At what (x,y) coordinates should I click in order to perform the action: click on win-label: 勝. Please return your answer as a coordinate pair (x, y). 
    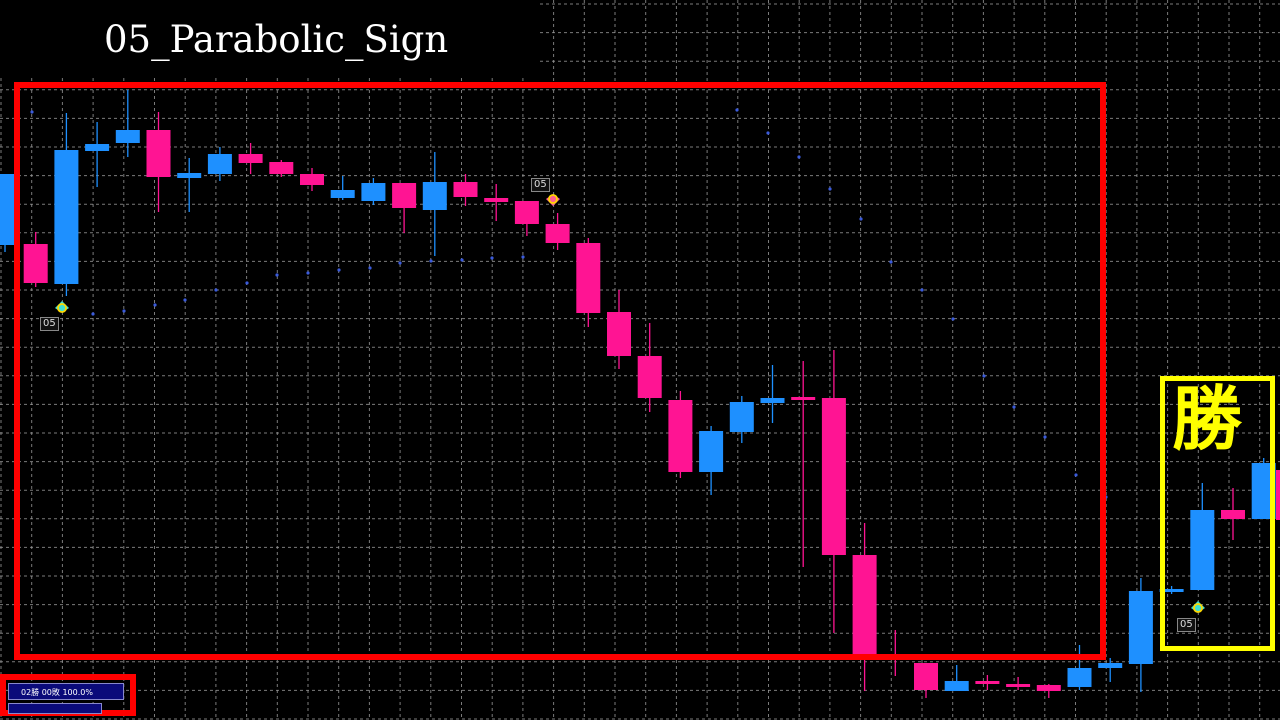
    Looking at the image, I should click on (1207, 418).